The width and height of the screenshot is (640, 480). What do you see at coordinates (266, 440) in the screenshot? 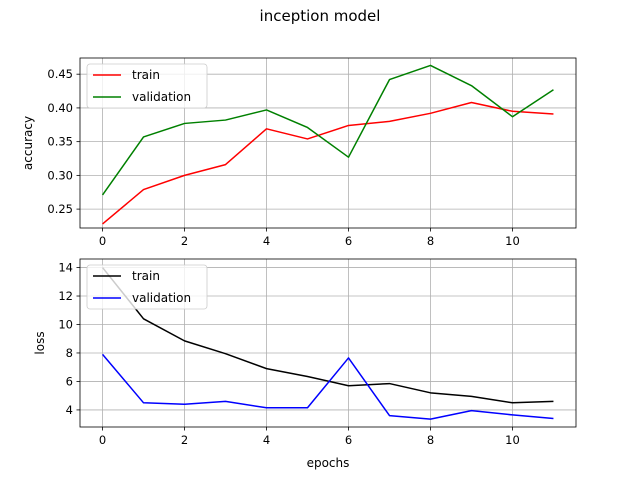
I see `loss-x-tick-label: 4` at bounding box center [266, 440].